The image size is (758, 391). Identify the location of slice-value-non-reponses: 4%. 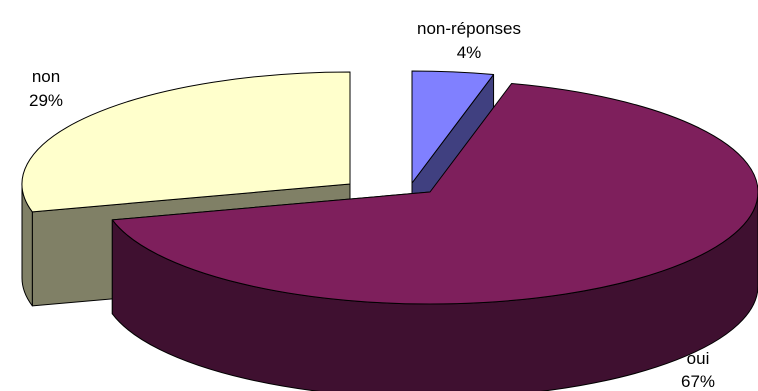
(469, 52).